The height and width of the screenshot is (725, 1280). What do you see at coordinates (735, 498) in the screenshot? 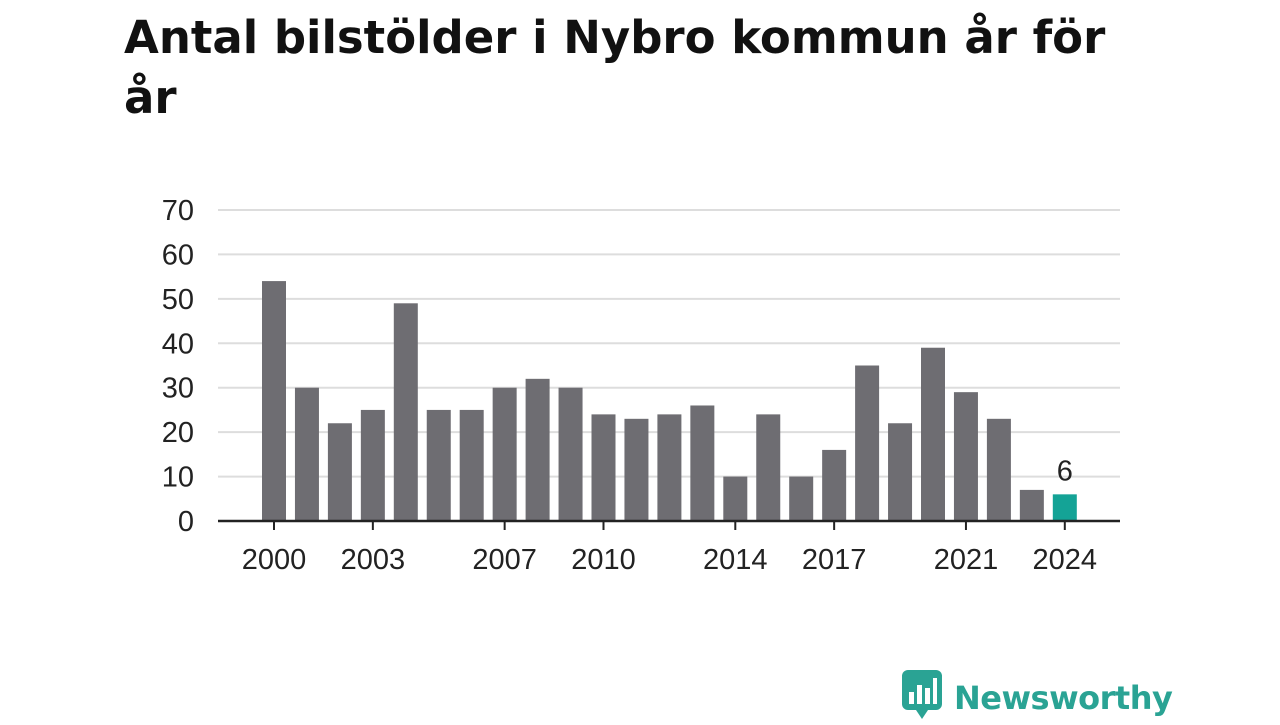
I see `bar-2014` at bounding box center [735, 498].